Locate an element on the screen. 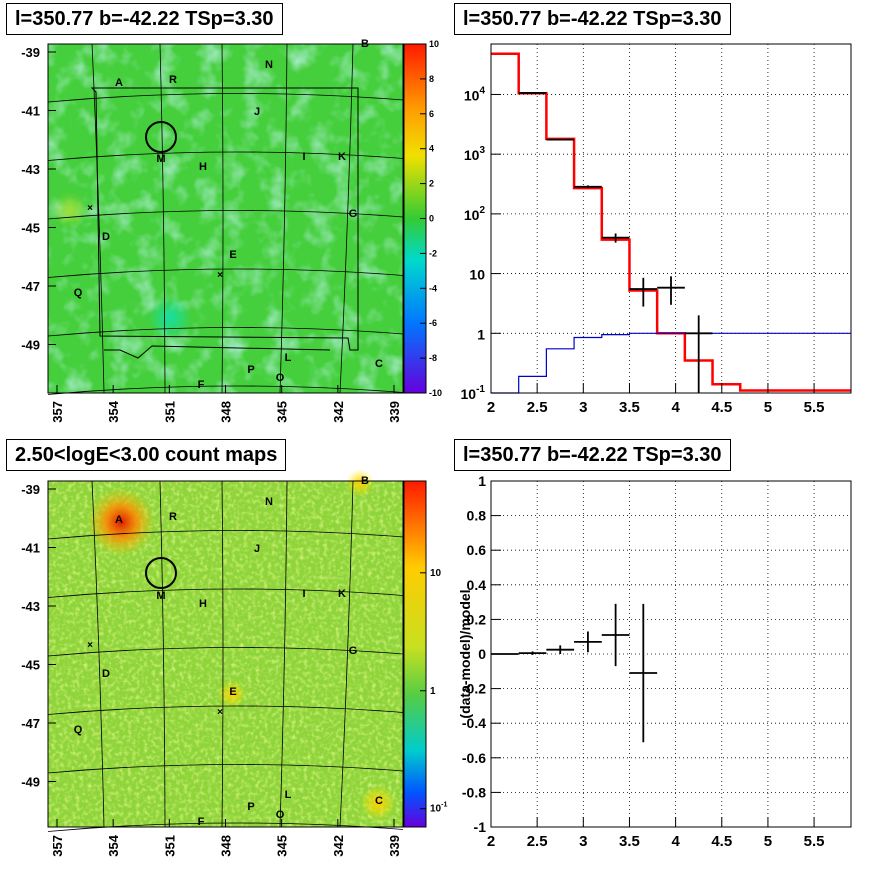  source-label-e: E is located at coordinates (232, 255).